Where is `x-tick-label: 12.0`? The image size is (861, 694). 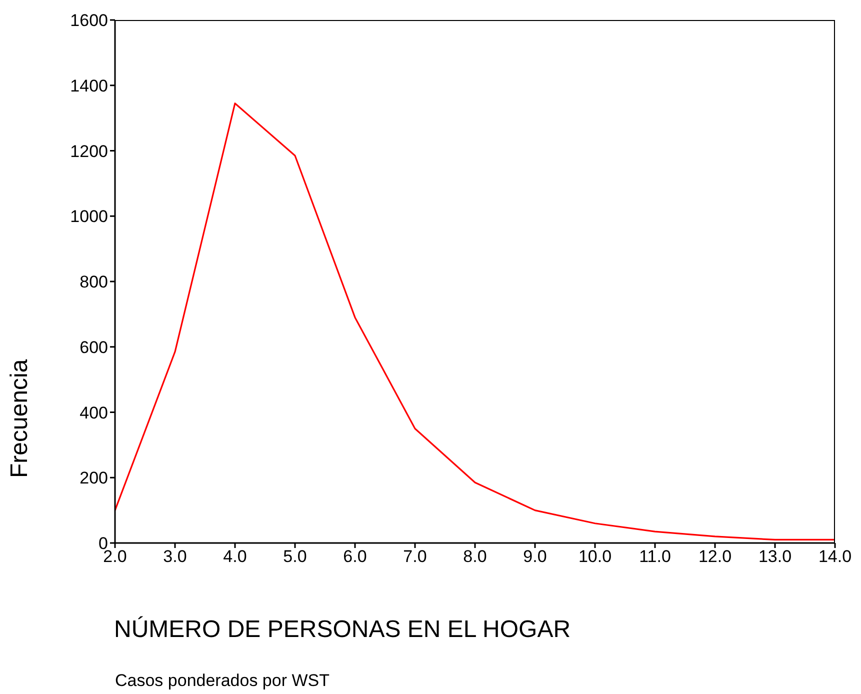
x-tick-label: 12.0 is located at coordinates (715, 556).